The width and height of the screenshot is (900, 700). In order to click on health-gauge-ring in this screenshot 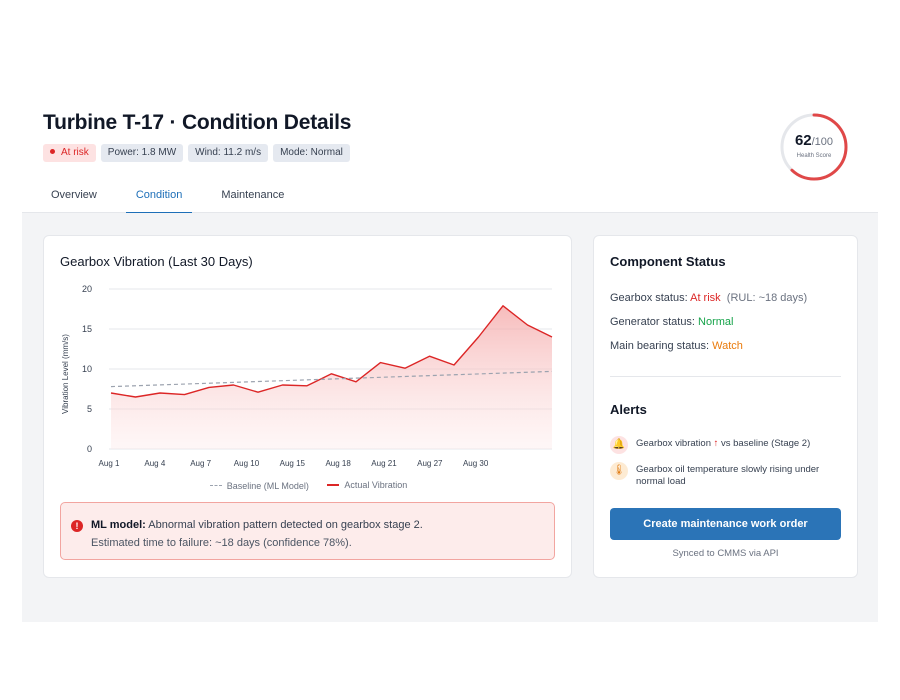, I will do `click(814, 147)`.